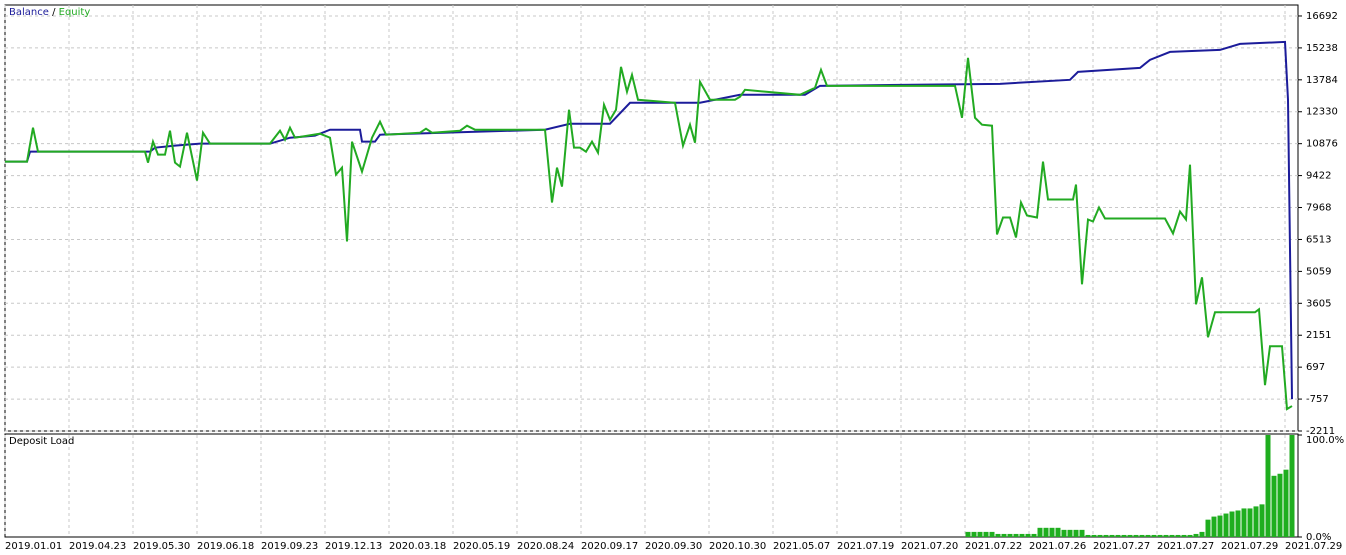  What do you see at coordinates (1317, 399) in the screenshot?
I see `y-tick-label: -757` at bounding box center [1317, 399].